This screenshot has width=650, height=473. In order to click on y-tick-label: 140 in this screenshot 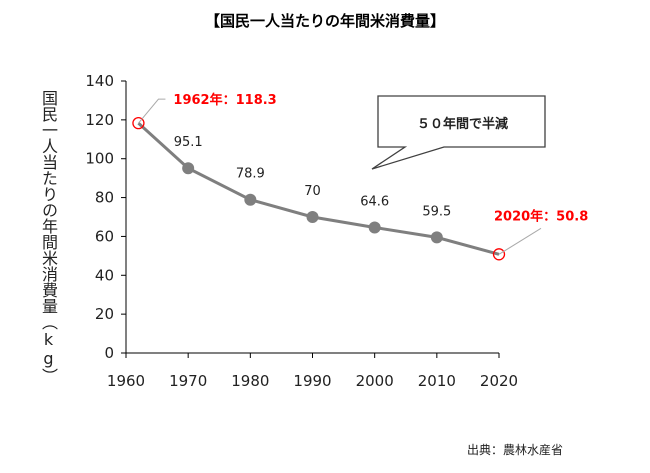, I will do `click(99, 81)`.